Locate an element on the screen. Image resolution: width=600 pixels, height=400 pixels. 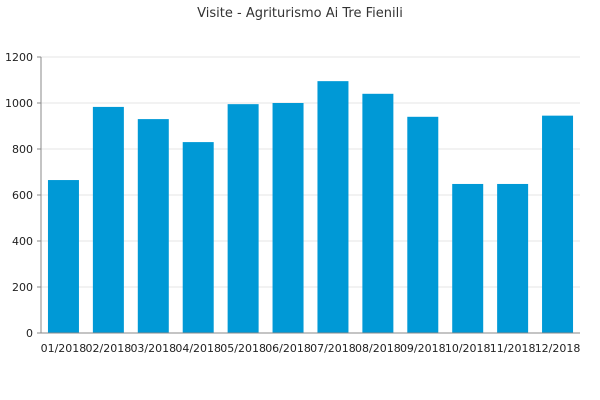
x-tick-label: 11/2018 is located at coordinates (513, 348).